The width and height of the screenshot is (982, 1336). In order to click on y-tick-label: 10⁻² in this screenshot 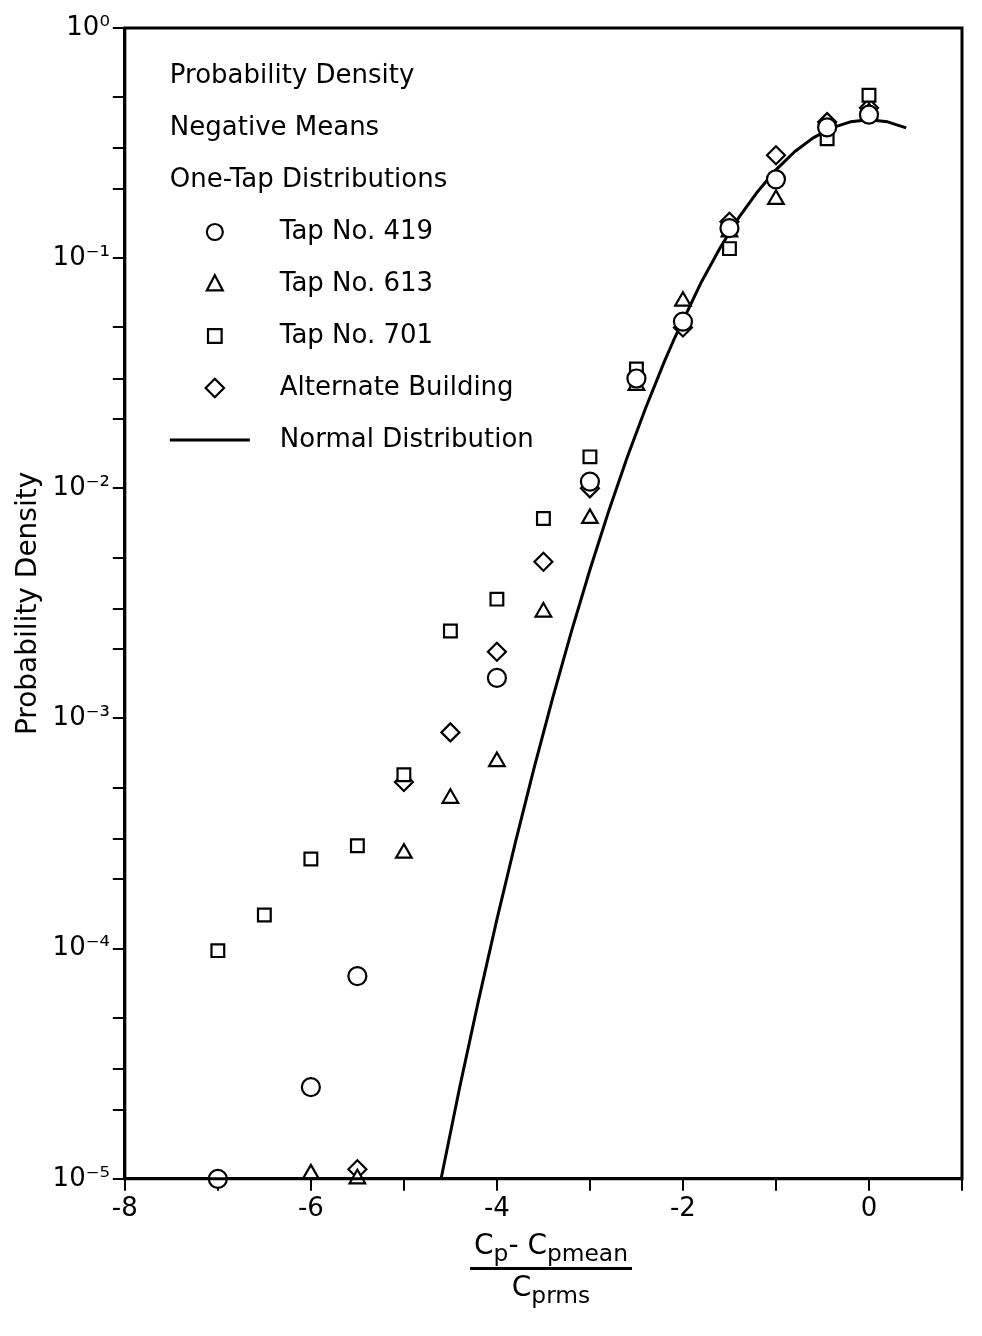, I will do `click(81, 486)`.